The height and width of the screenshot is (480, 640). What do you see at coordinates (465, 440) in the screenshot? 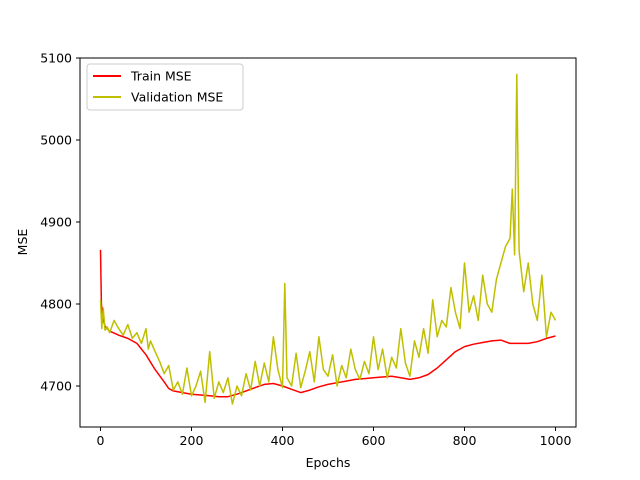
I see `x-tick-label: 800` at bounding box center [465, 440].